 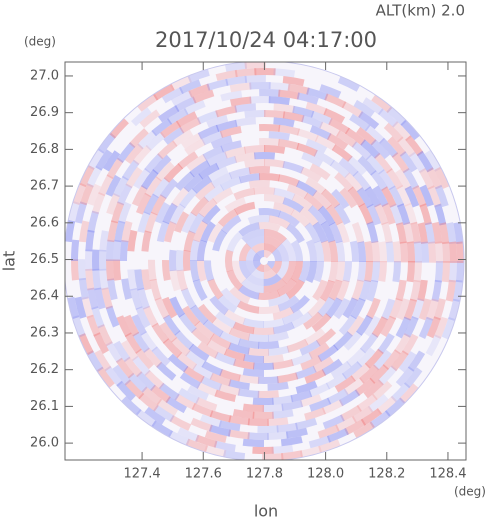 What do you see at coordinates (44, 296) in the screenshot?
I see `y-tick-label: 26.4` at bounding box center [44, 296].